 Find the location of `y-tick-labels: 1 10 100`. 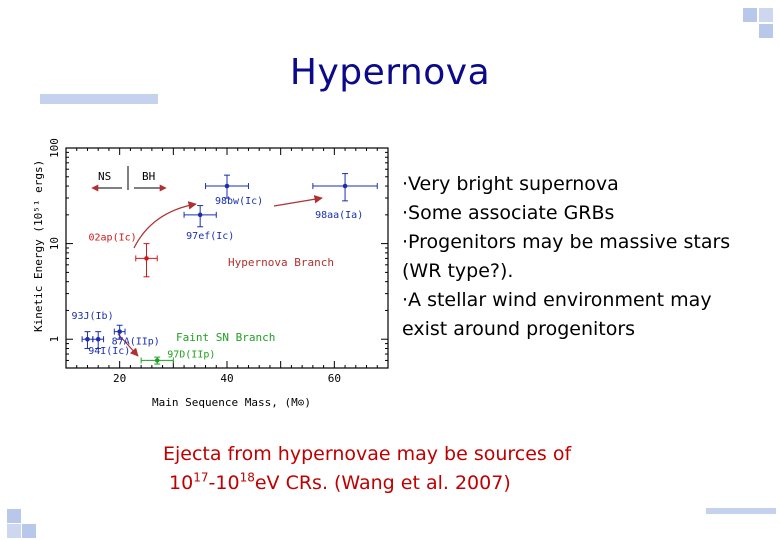

y-tick-labels: 1 10 100 is located at coordinates (54, 240).